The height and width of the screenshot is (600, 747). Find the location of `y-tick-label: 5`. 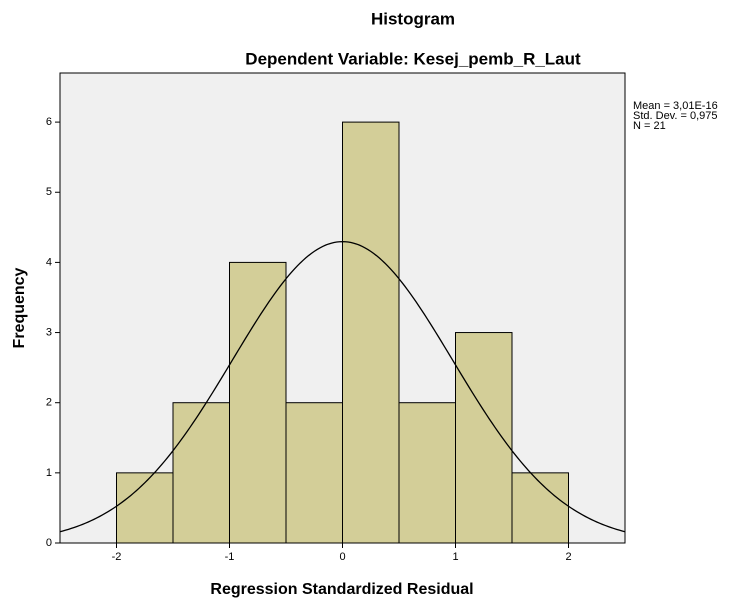

y-tick-label: 5 is located at coordinates (49, 192).